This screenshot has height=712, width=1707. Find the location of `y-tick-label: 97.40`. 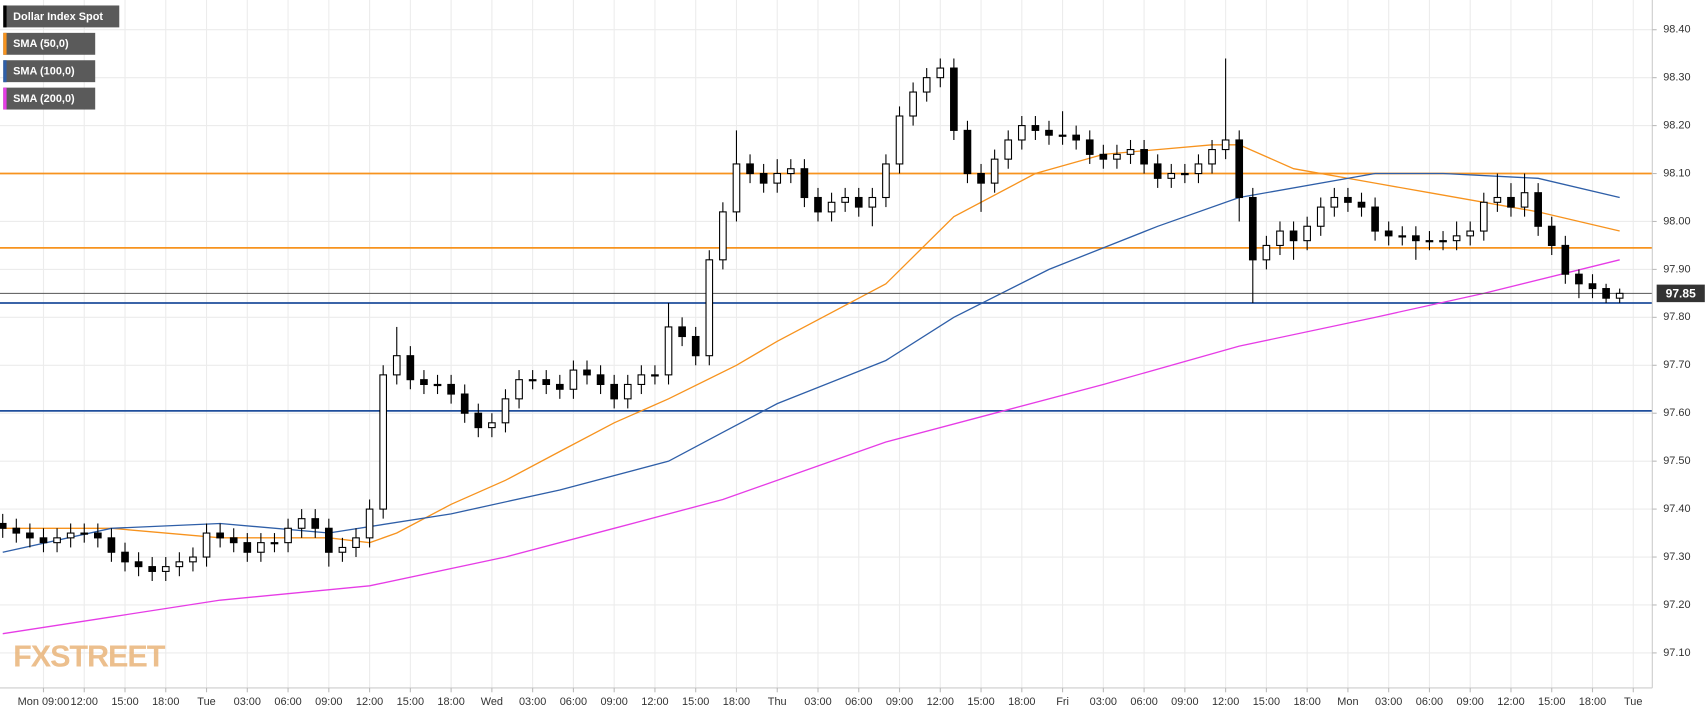

y-tick-label: 97.40 is located at coordinates (1676, 509).